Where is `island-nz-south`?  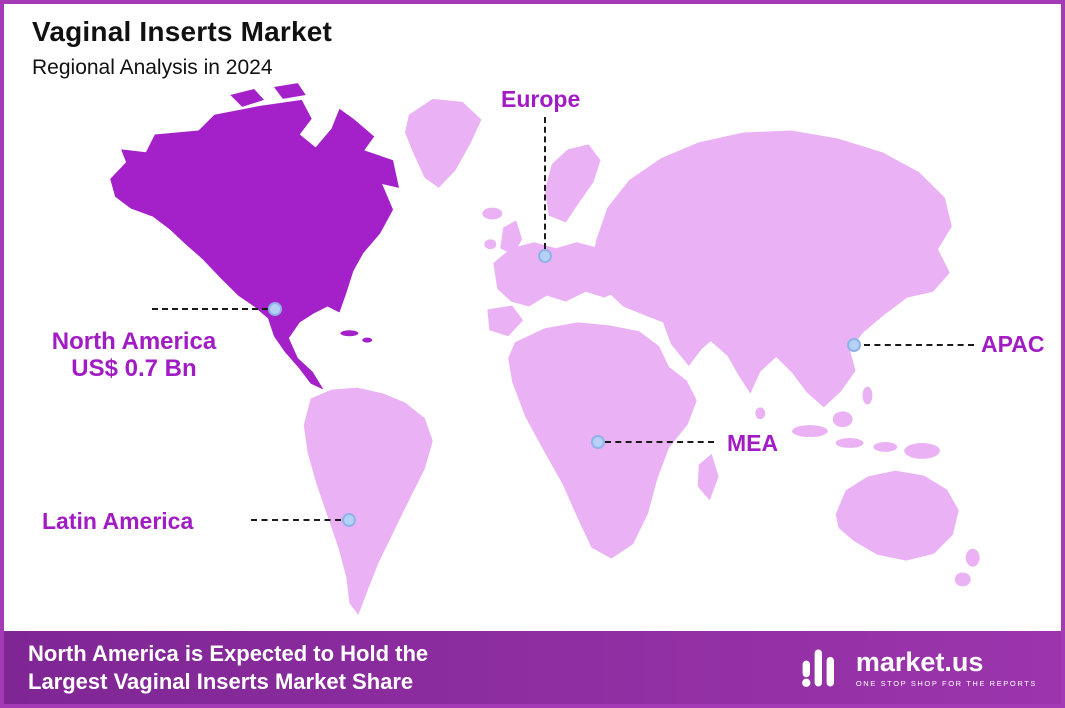 island-nz-south is located at coordinates (962, 579).